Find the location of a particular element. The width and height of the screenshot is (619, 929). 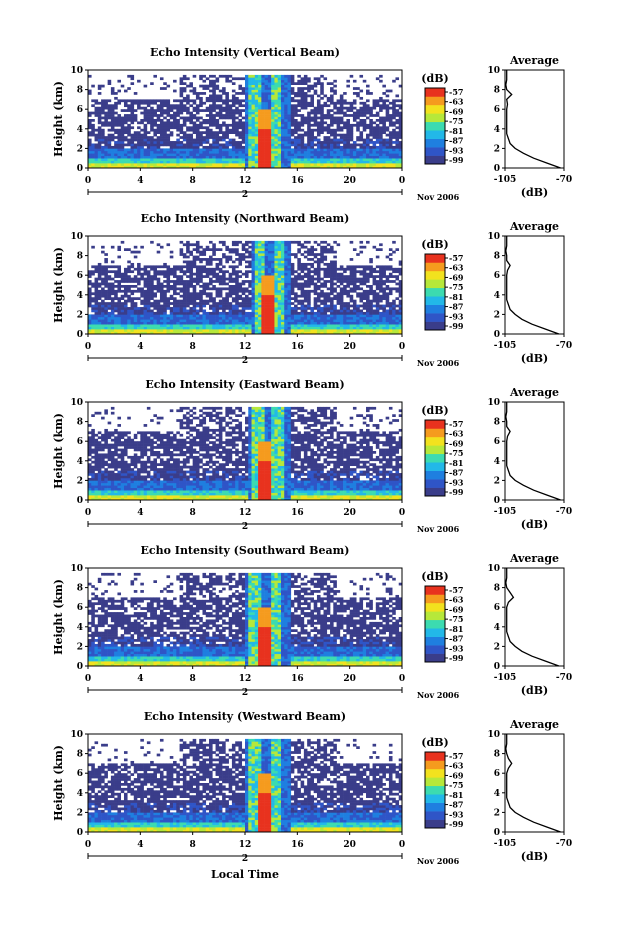

colorbar-tick-label: -93 is located at coordinates (456, 150).